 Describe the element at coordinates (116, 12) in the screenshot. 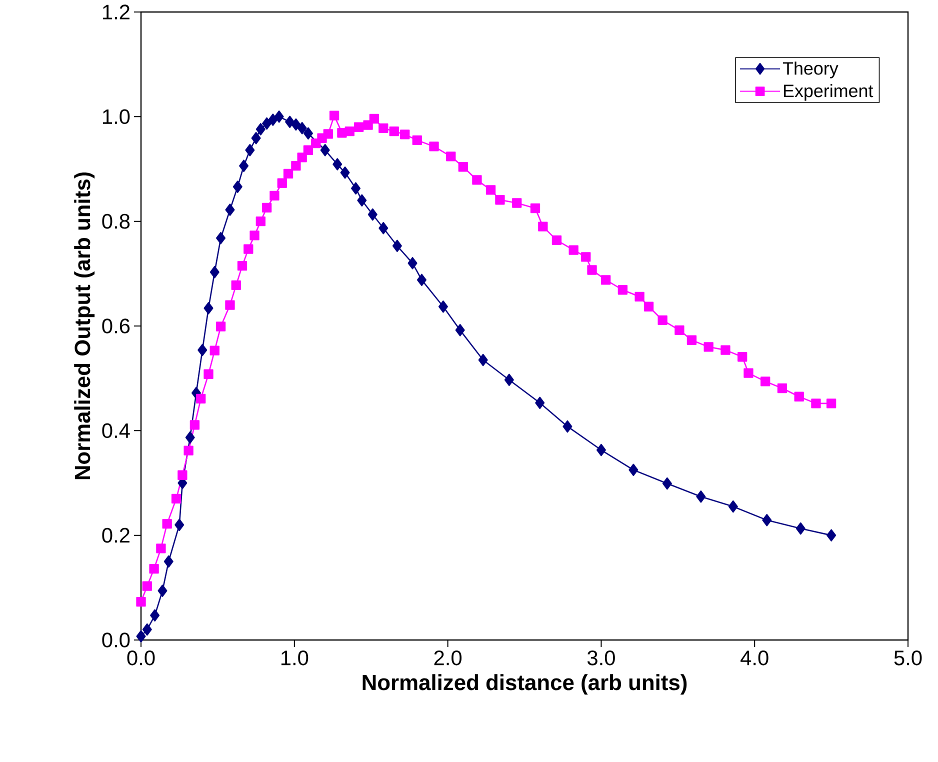

I see `y-tick-label: 1.2` at that location.